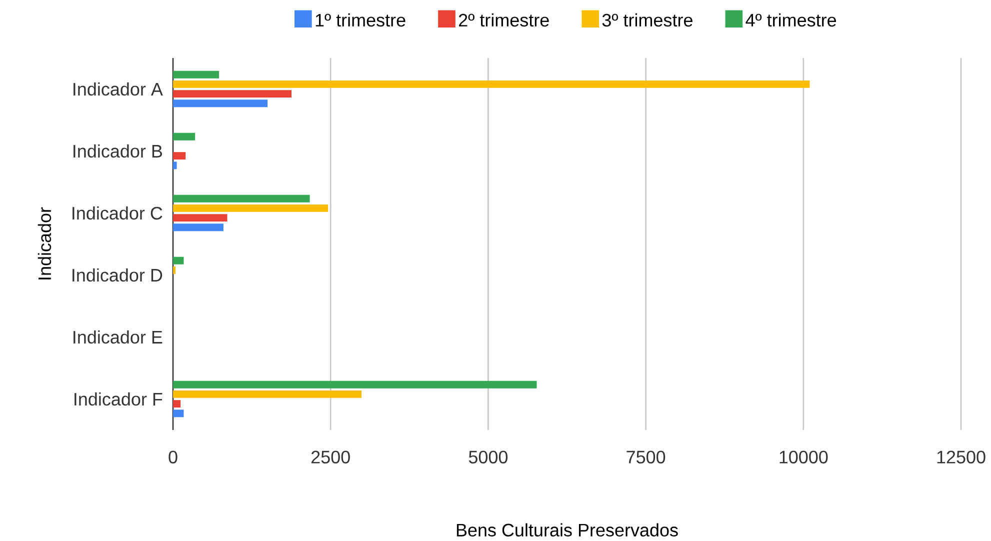  What do you see at coordinates (45, 243) in the screenshot?
I see `y-axis-title: Indicador` at bounding box center [45, 243].